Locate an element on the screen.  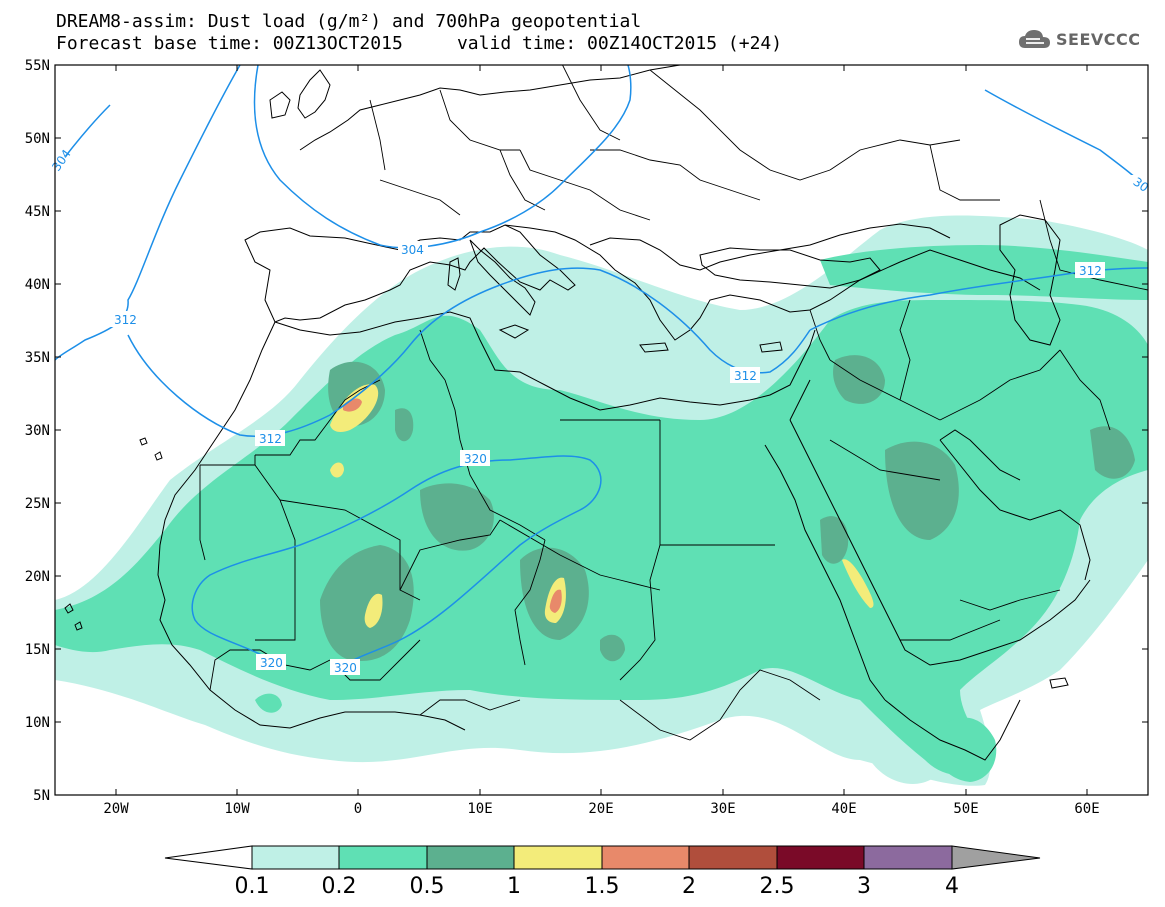
isoline-label: 304 is located at coordinates (412, 250).